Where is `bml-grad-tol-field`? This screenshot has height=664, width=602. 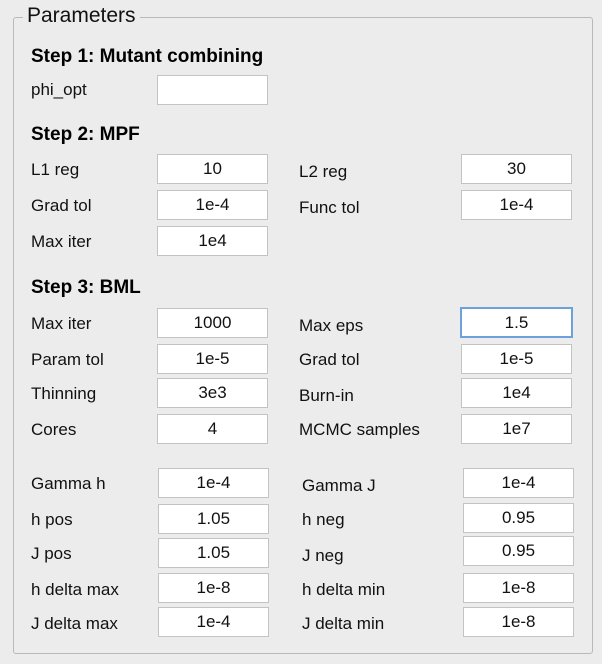 bml-grad-tol-field is located at coordinates (516, 359).